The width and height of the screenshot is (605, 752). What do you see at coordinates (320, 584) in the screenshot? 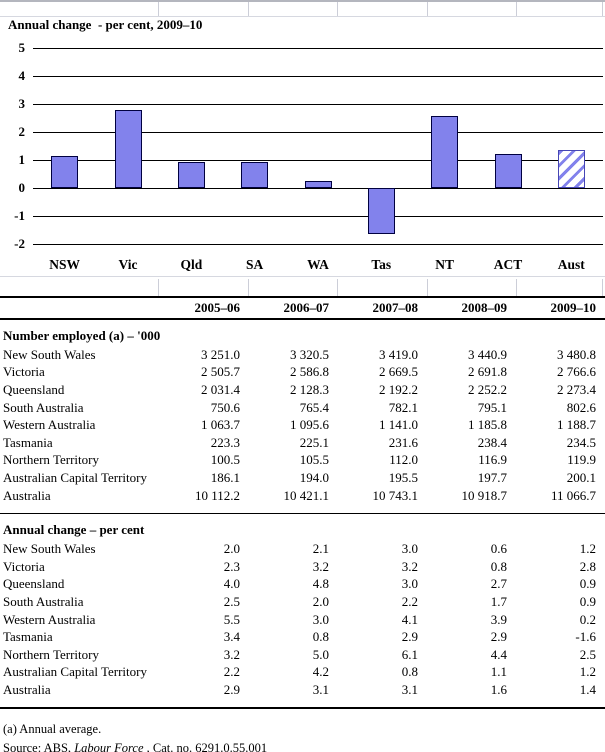
I see `cell-value: 4.8` at bounding box center [320, 584].